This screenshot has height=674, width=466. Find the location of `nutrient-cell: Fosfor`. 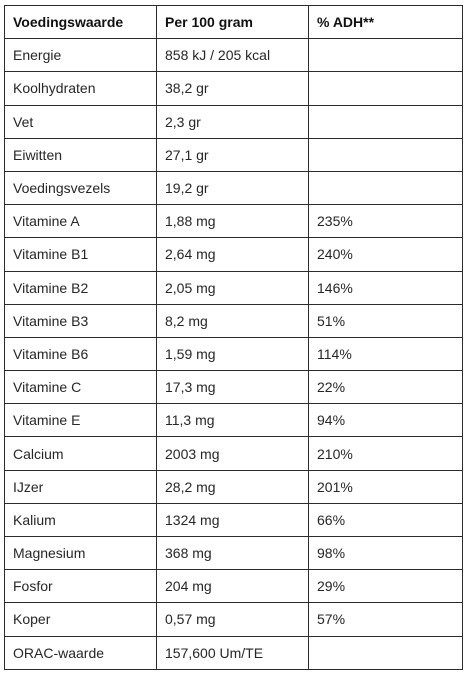

nutrient-cell: Fosfor is located at coordinates (80, 586).